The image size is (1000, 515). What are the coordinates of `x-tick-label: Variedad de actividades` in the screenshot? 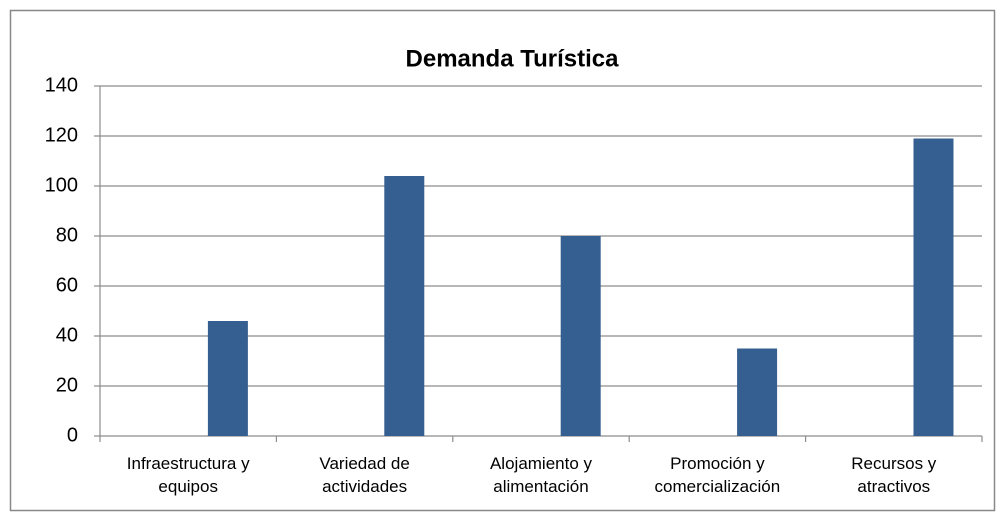 It's located at (364, 475).